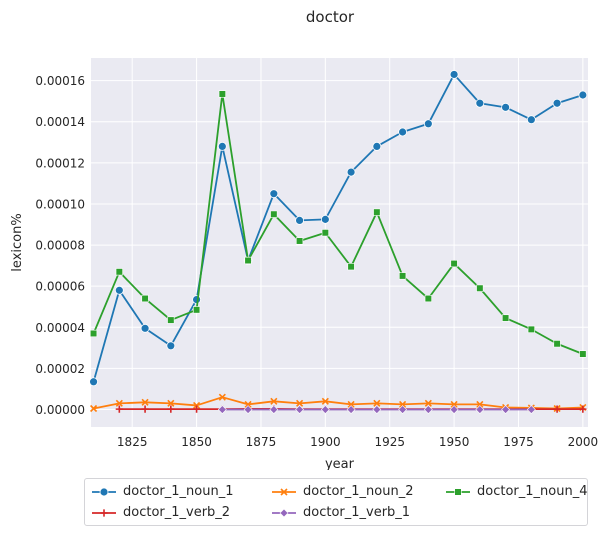 The image size is (606, 537). Describe the element at coordinates (17, 242) in the screenshot. I see `y-axis-label: lexicon%` at that location.